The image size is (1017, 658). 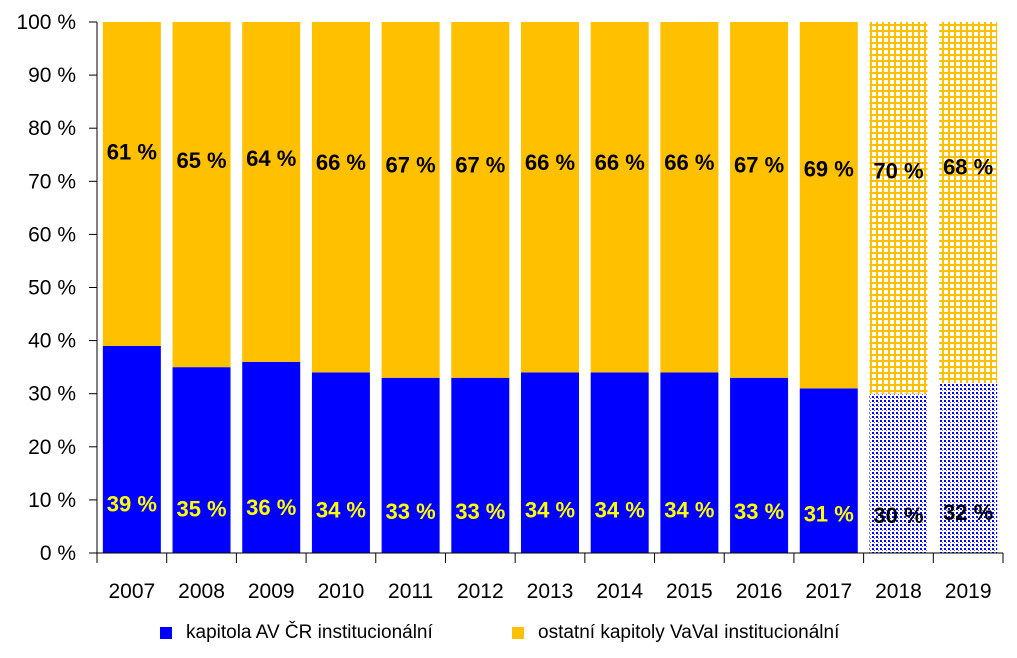 What do you see at coordinates (689, 591) in the screenshot?
I see `x-tick-label-2015: 2015` at bounding box center [689, 591].